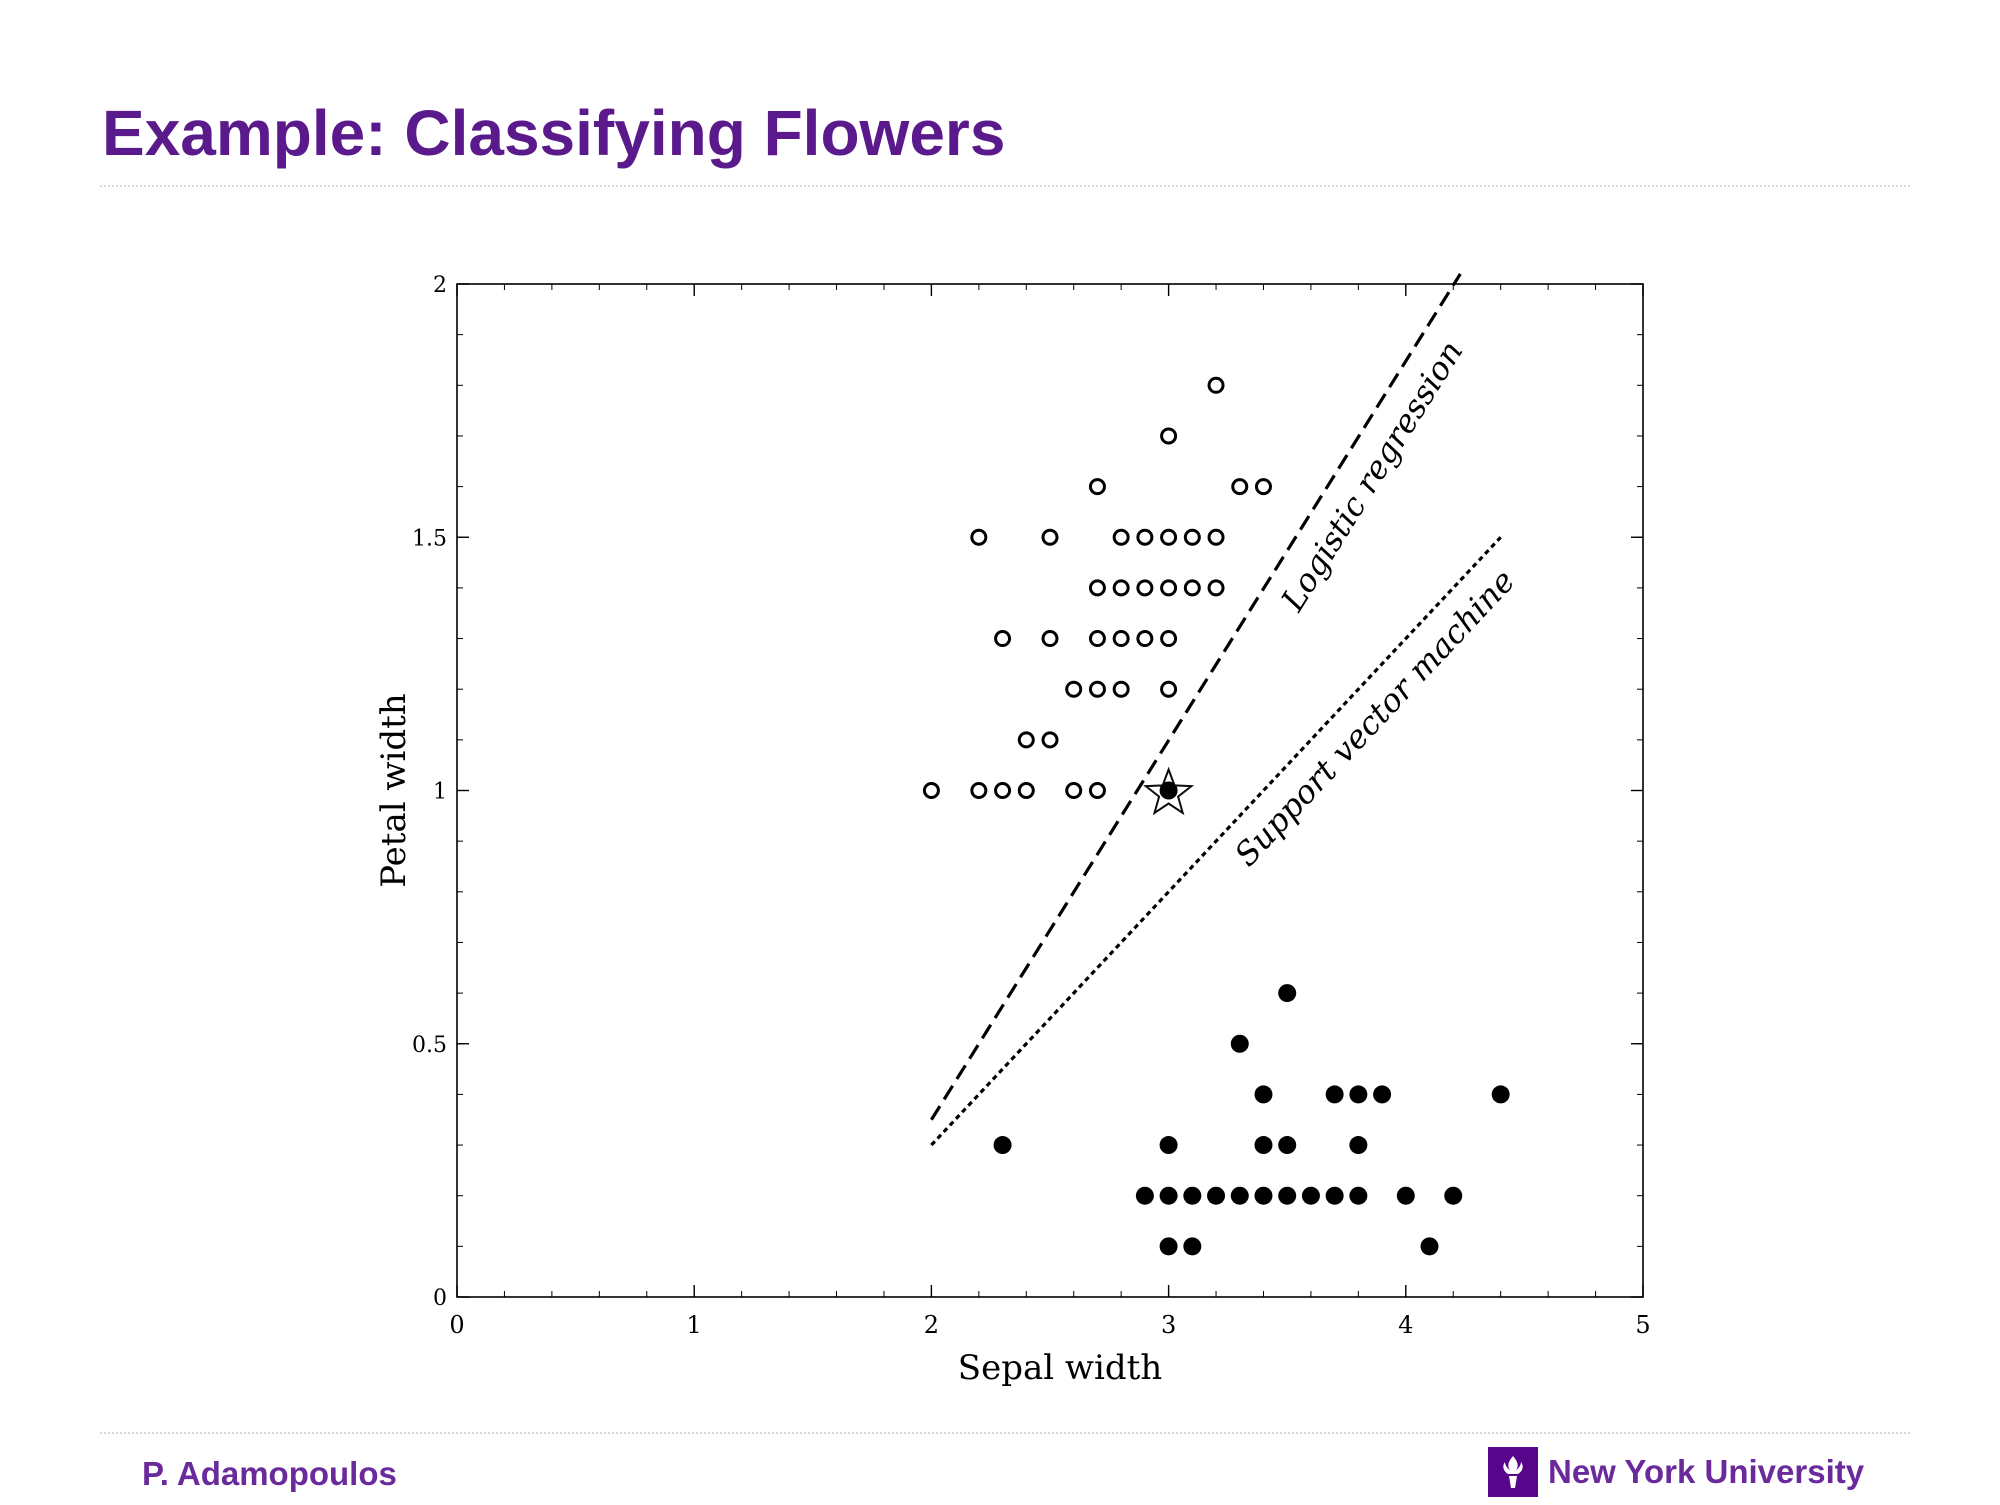 The width and height of the screenshot is (2000, 1505). I want to click on institution-branding: New York University, so click(1676, 1472).